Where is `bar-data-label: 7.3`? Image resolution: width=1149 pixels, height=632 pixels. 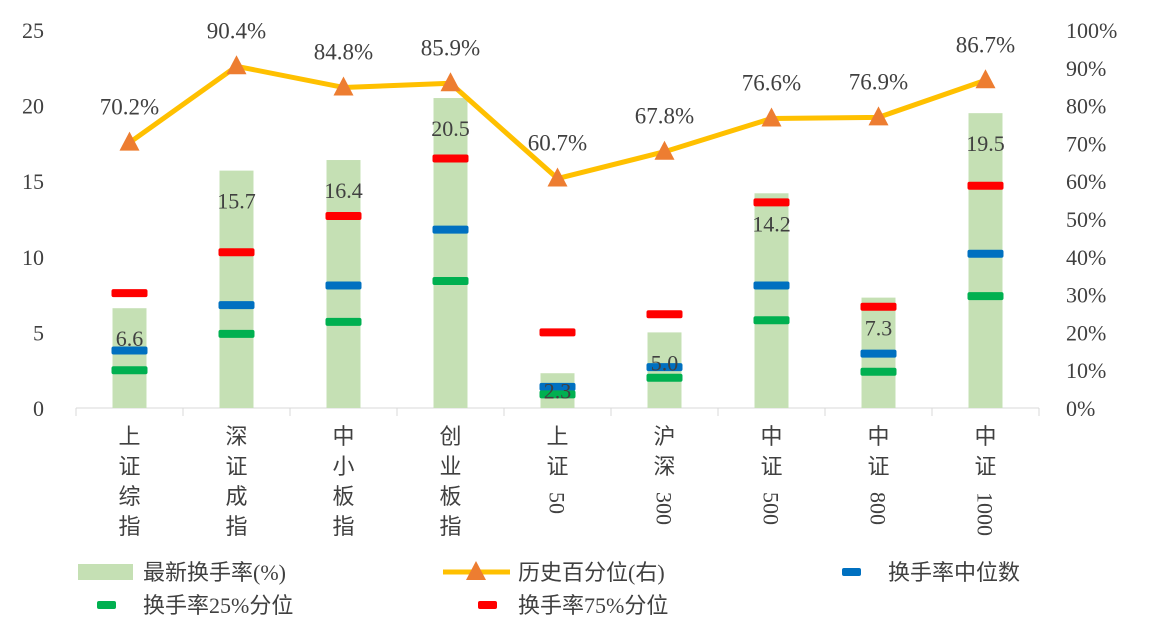 bar-data-label: 7.3 is located at coordinates (879, 328).